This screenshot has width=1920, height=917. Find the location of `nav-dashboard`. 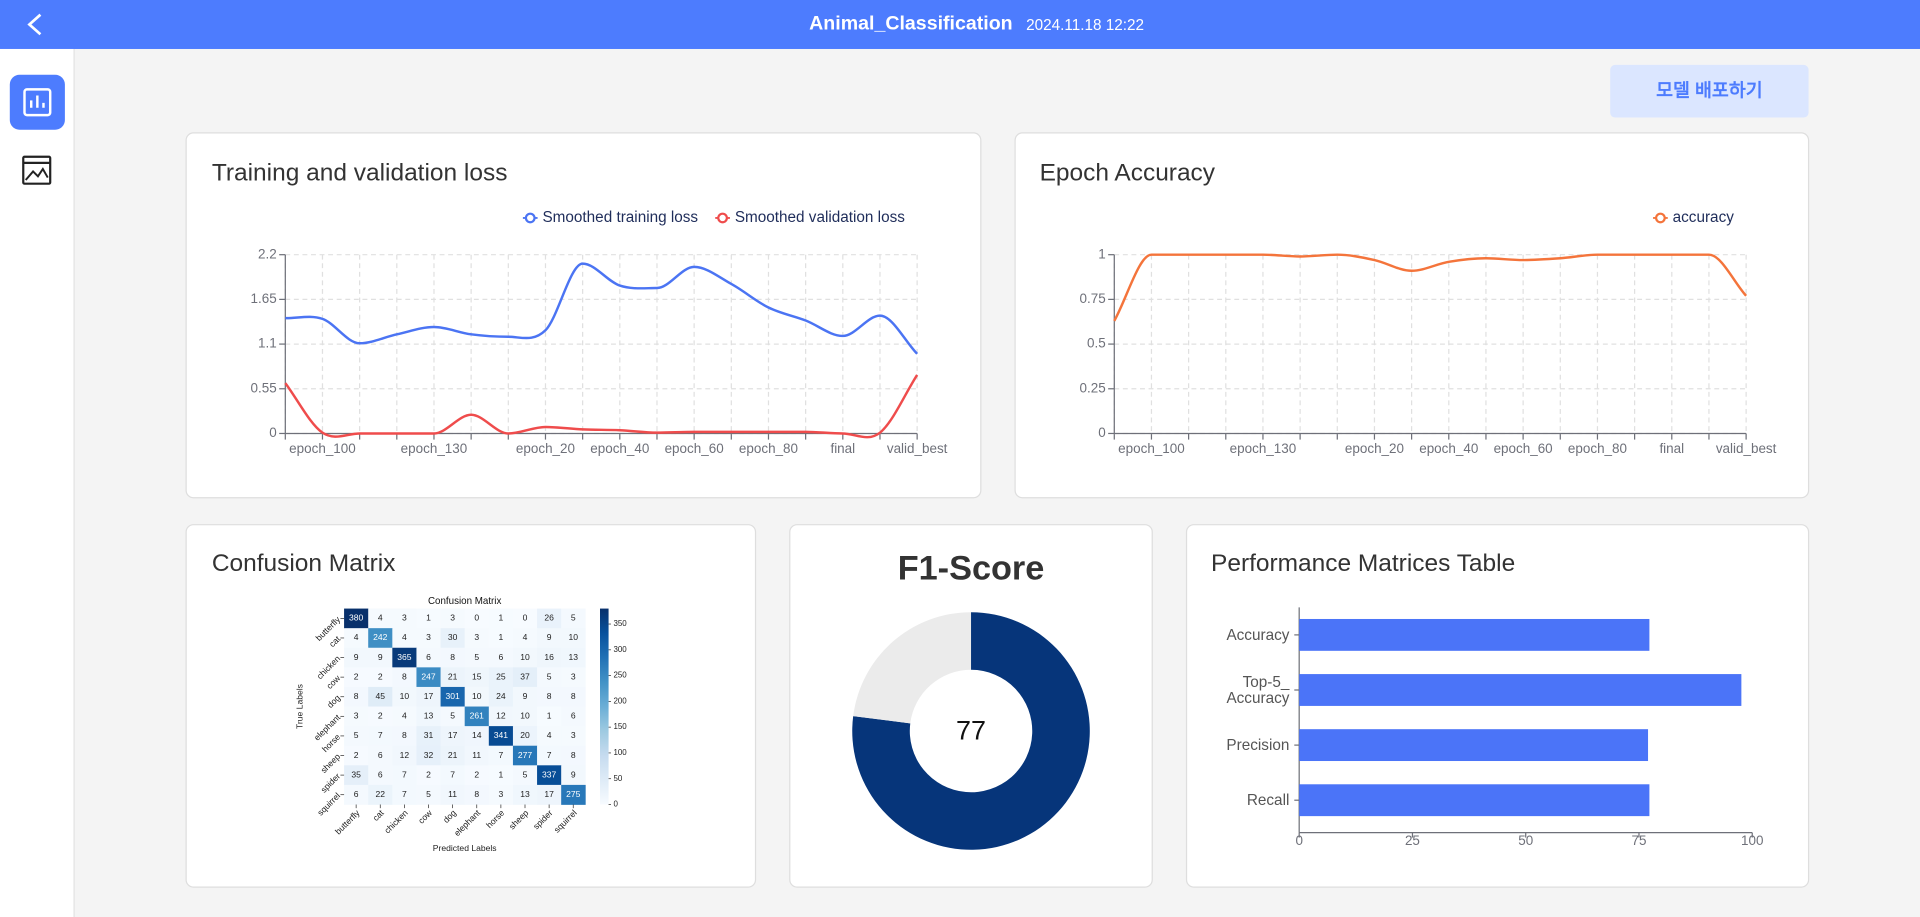

nav-dashboard is located at coordinates (37, 102).